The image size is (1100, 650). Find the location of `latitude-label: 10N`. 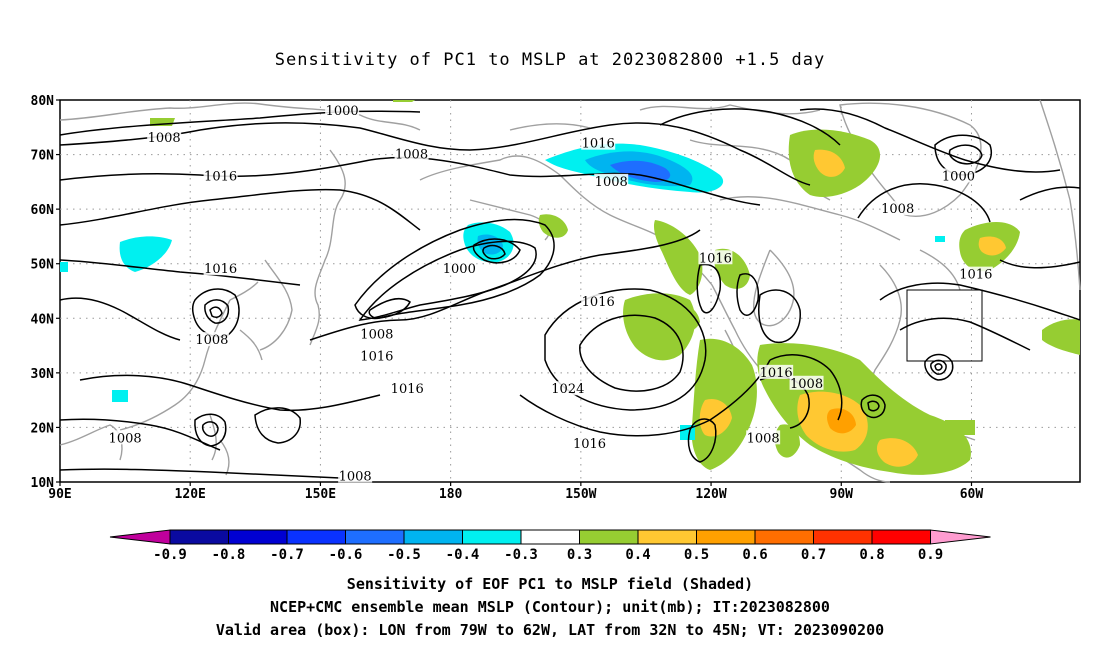

latitude-label: 10N is located at coordinates (43, 483).